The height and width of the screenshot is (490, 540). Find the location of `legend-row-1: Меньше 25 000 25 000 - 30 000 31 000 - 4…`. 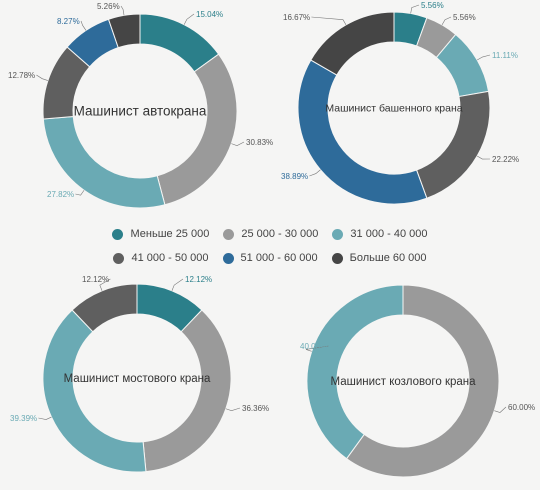

legend-row-1: Меньше 25 000 25 000 - 30 000 31 000 - 4… is located at coordinates (270, 234).